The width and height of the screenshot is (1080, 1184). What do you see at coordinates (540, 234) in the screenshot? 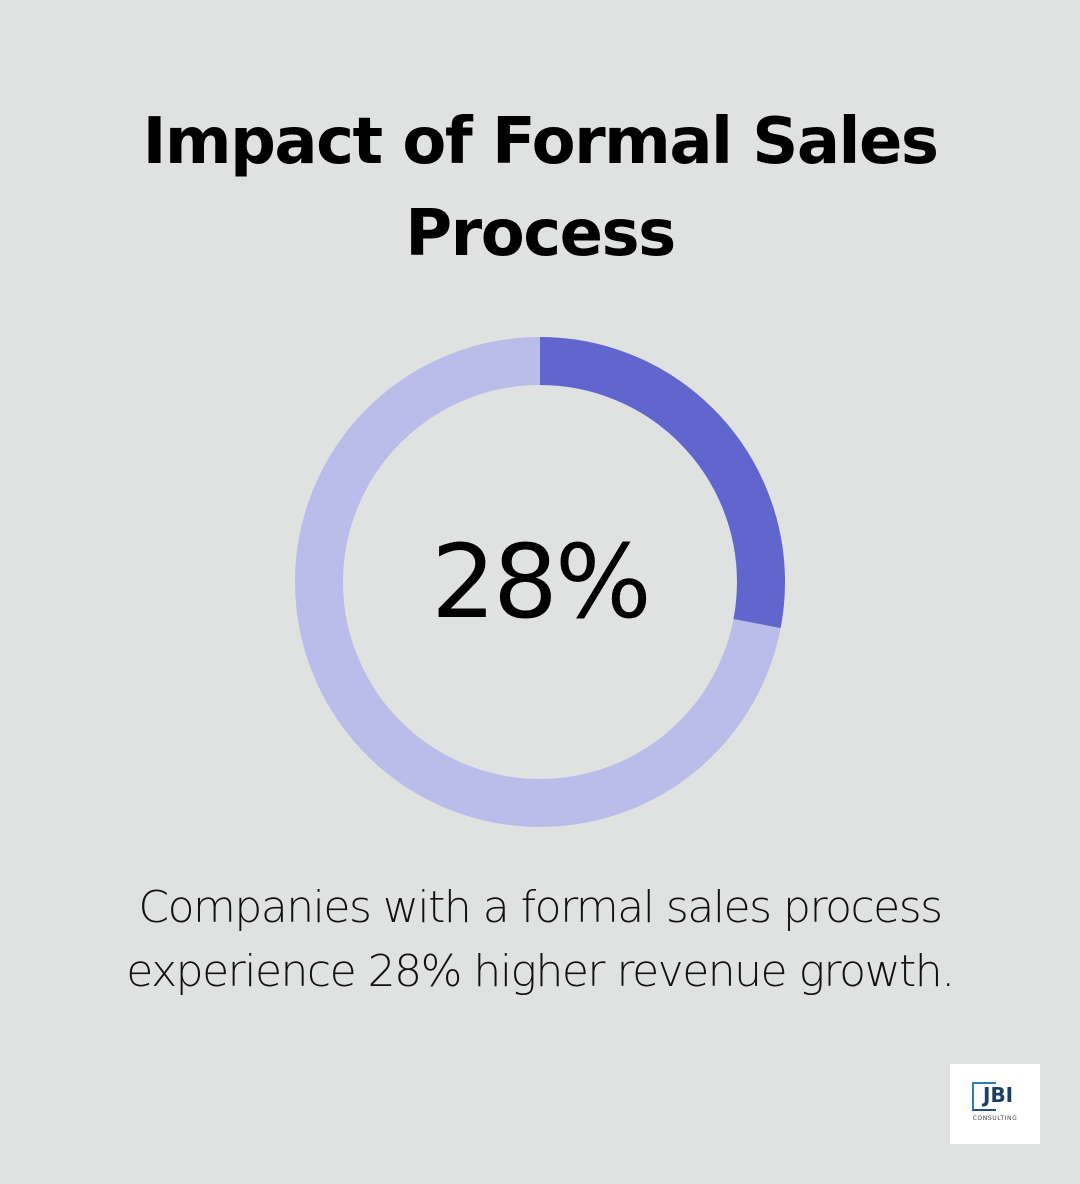
I see `title-line-2: Process` at bounding box center [540, 234].